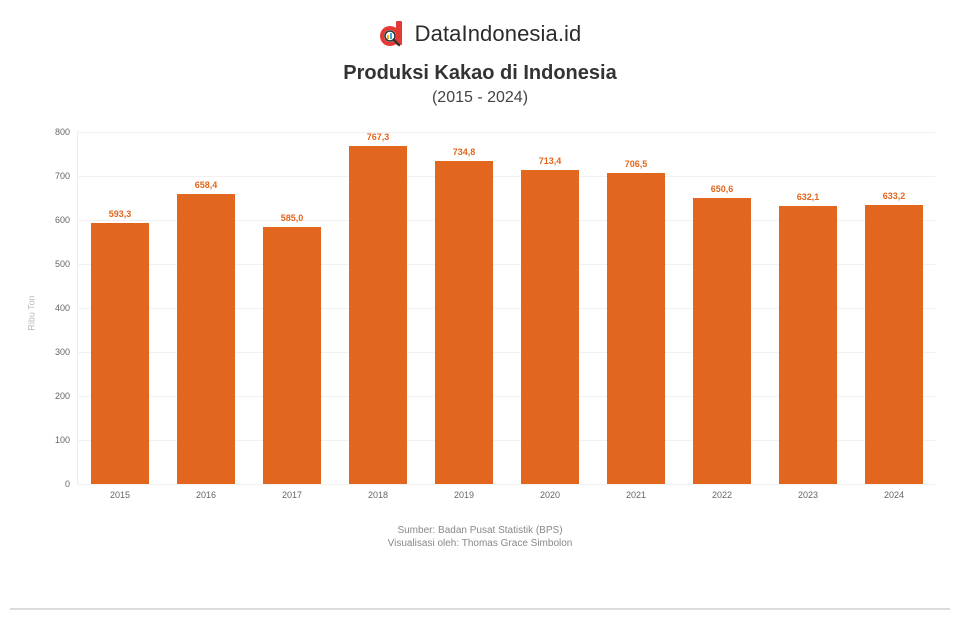  What do you see at coordinates (292, 355) in the screenshot?
I see `bar-2017` at bounding box center [292, 355].